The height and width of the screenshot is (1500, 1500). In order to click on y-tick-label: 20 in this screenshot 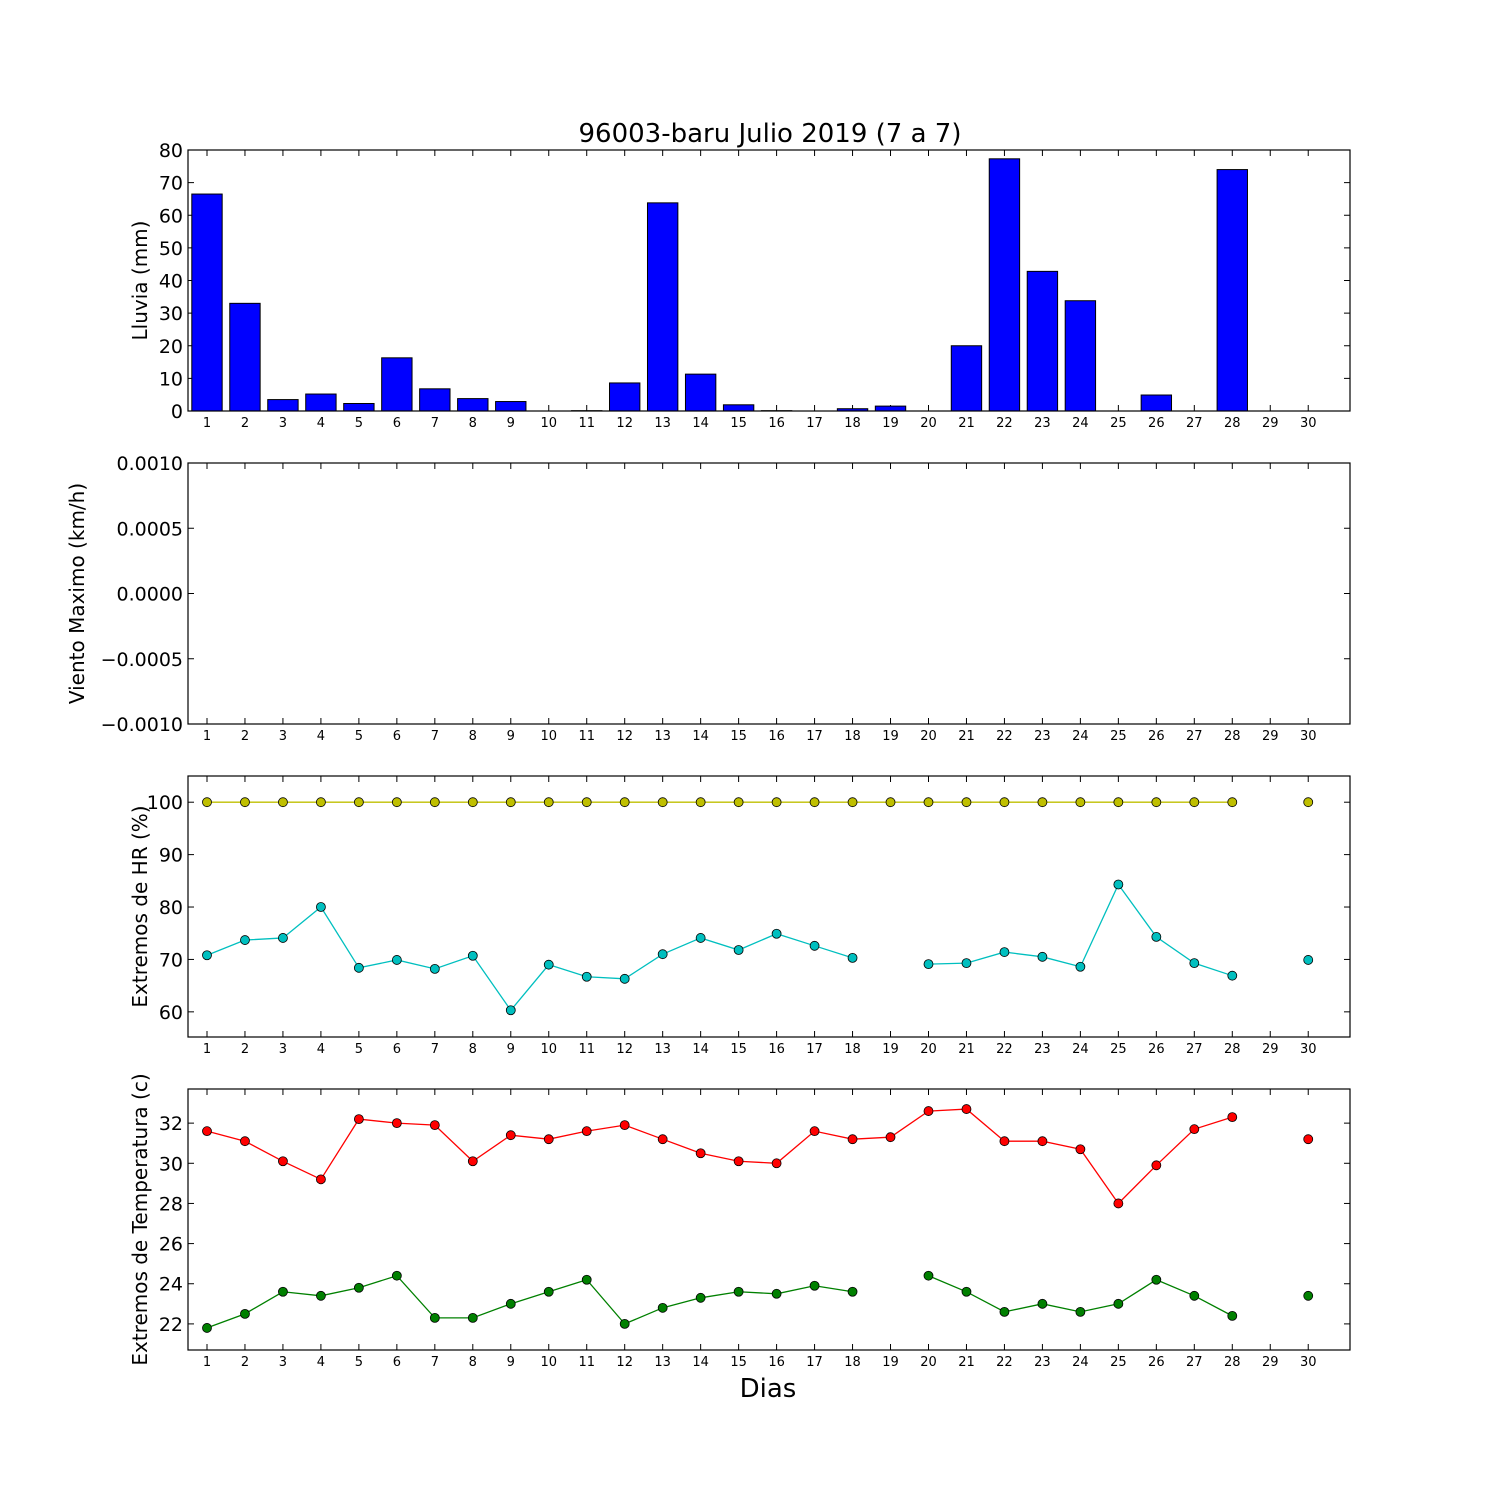, I will do `click(171, 347)`.